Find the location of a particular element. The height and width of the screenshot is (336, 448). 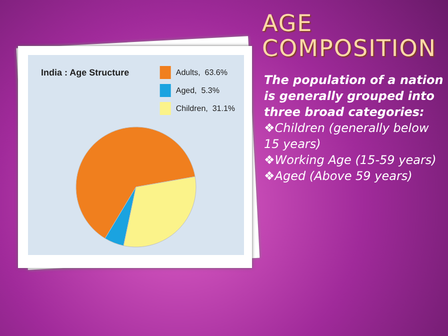

text: ❖Aged (Above 59 years) is located at coordinates (339, 176).